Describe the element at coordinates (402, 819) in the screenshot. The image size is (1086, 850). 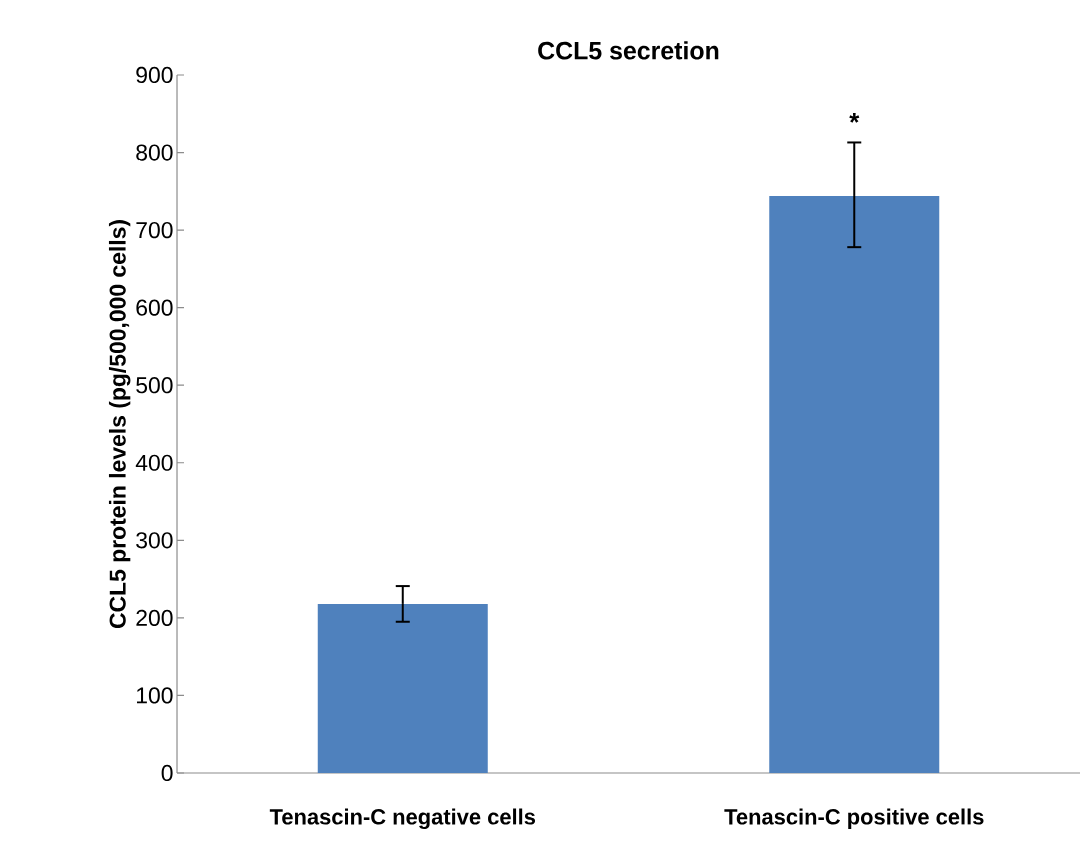
I see `x-tick-label: Tenascin-C negative cells` at that location.